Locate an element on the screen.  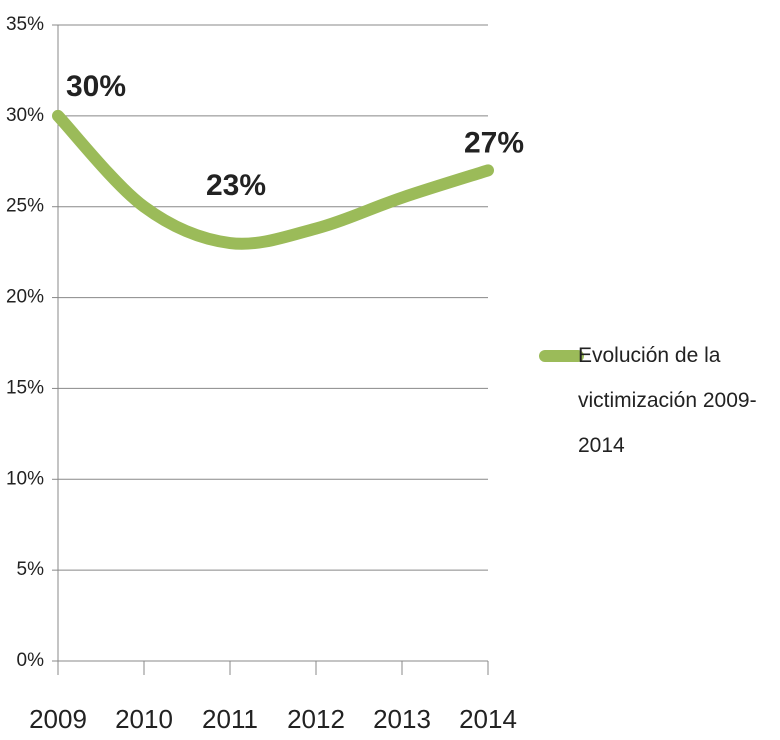
y-tick-label: 0% is located at coordinates (31, 660).